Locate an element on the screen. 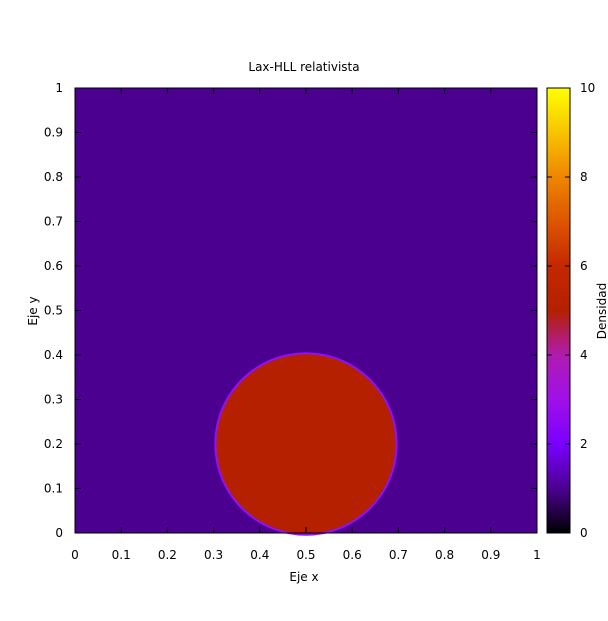 The image size is (608, 621). y-tick-label: 0.6 is located at coordinates (53, 266).